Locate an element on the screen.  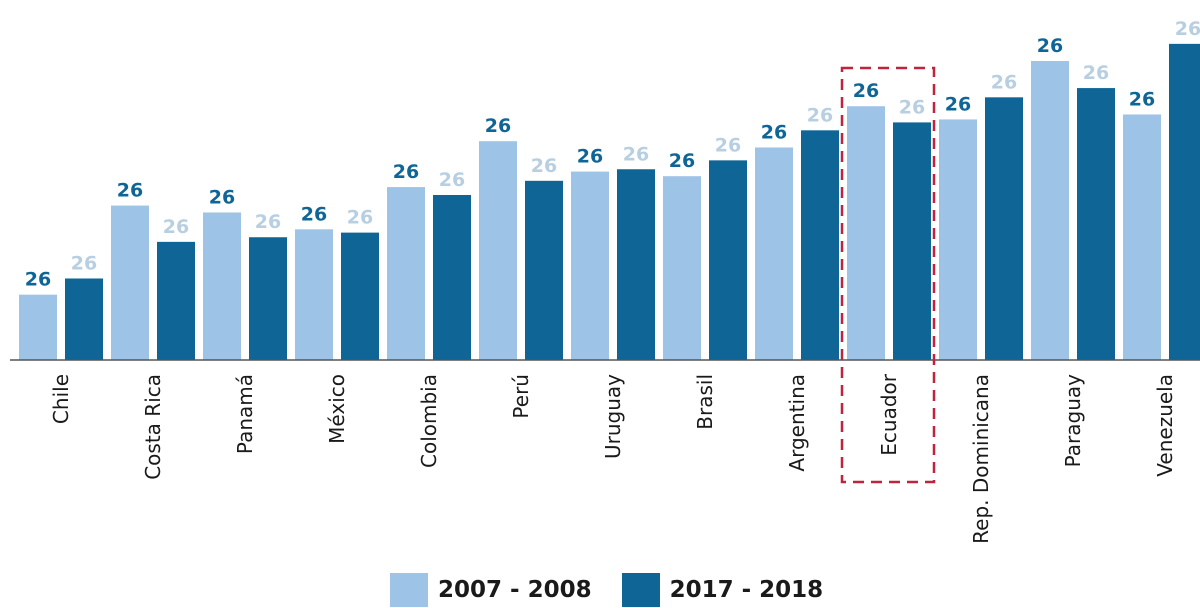
legend-label-2007-2008: 2007 - 2008 is located at coordinates (515, 590).